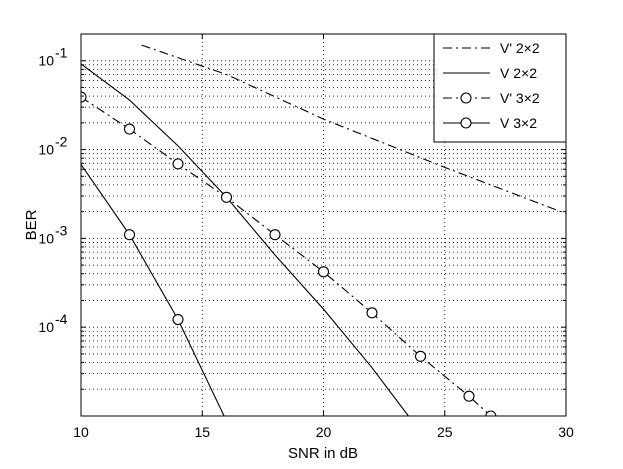 This screenshot has height=469, width=623. I want to click on legend-entry-label: V 3×2, so click(518, 123).